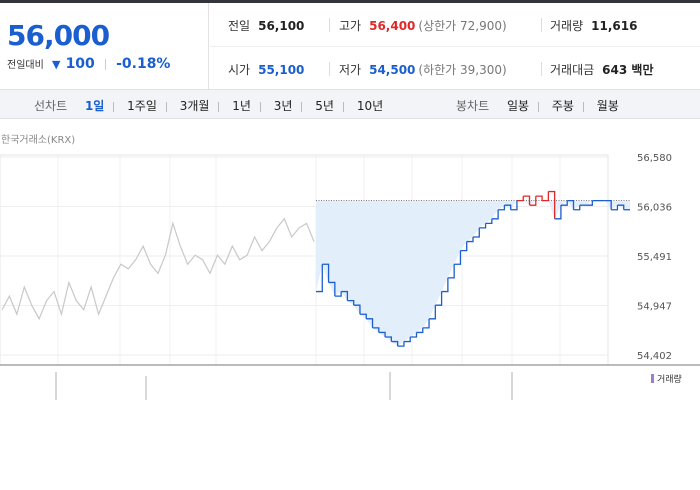 This screenshot has height=490, width=700. What do you see at coordinates (266, 70) in the screenshot?
I see `stat-open: 시가 55,100` at bounding box center [266, 70].